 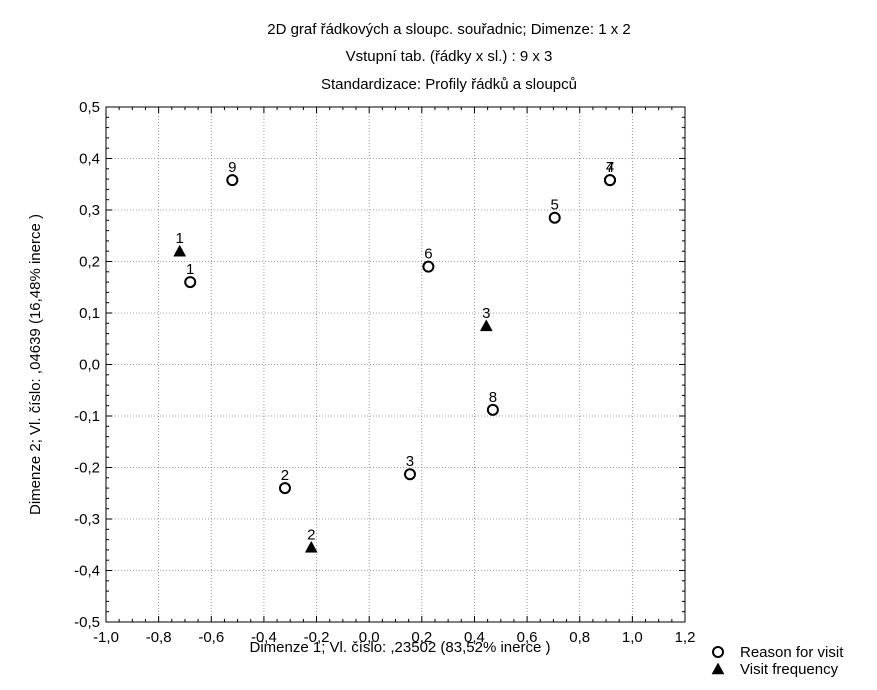 What do you see at coordinates (493, 397) in the screenshot?
I see `point-label: 8` at bounding box center [493, 397].